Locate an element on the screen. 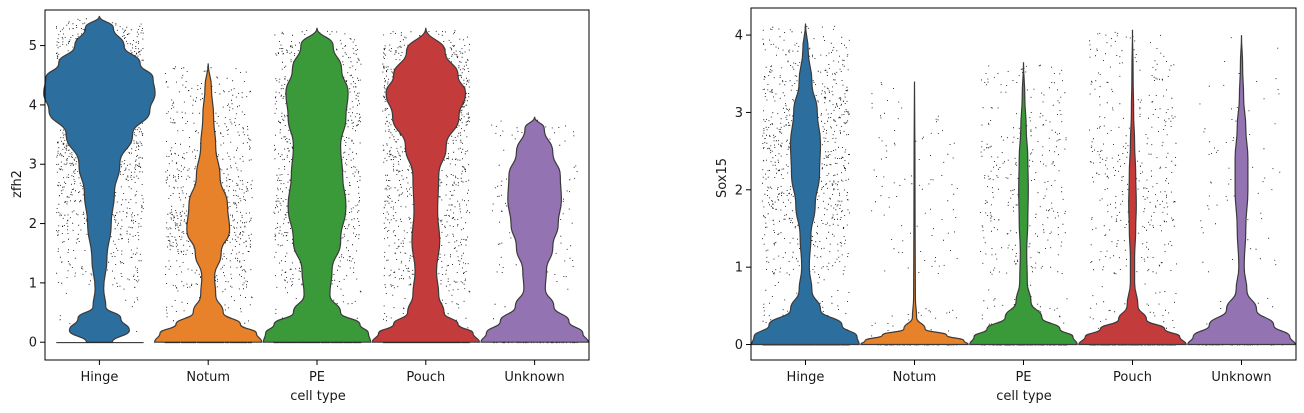  y-tick-label: 5 is located at coordinates (33, 46).